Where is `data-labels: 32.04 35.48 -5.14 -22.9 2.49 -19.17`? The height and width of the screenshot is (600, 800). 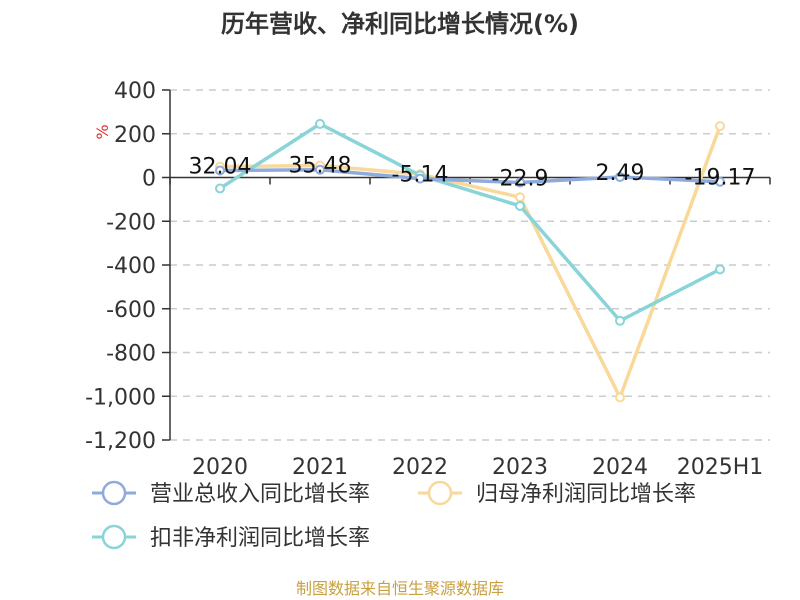
data-labels: 32.04 35.48 -5.14 -22.9 2.49 -19.17 is located at coordinates (472, 173).